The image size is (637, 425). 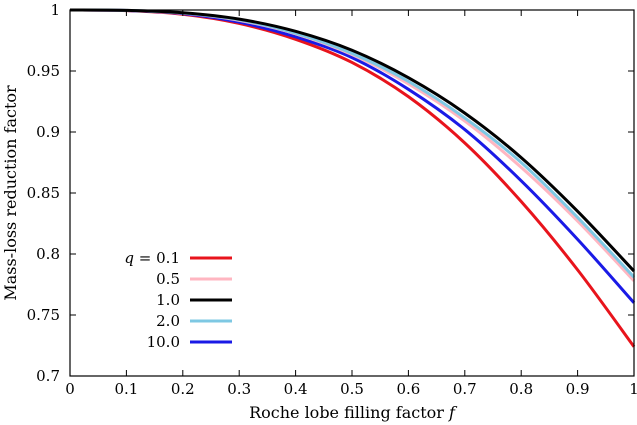 I want to click on legend-label: 2.0, so click(x=168, y=321).